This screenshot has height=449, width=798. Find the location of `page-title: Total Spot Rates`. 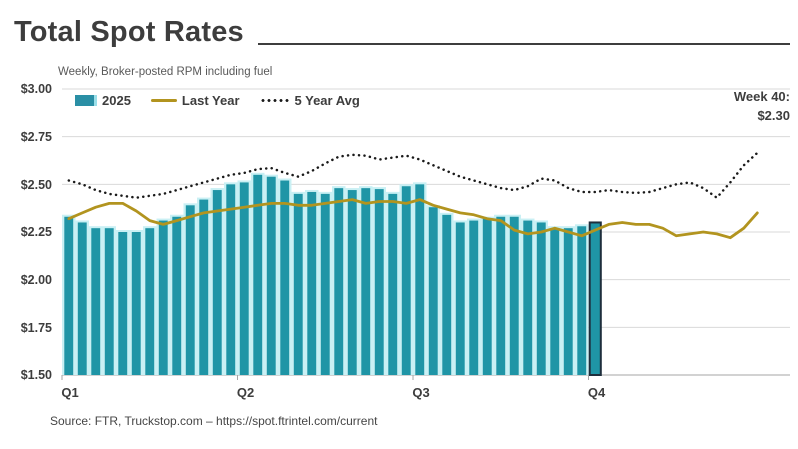

page-title: Total Spot Rates is located at coordinates (129, 32).